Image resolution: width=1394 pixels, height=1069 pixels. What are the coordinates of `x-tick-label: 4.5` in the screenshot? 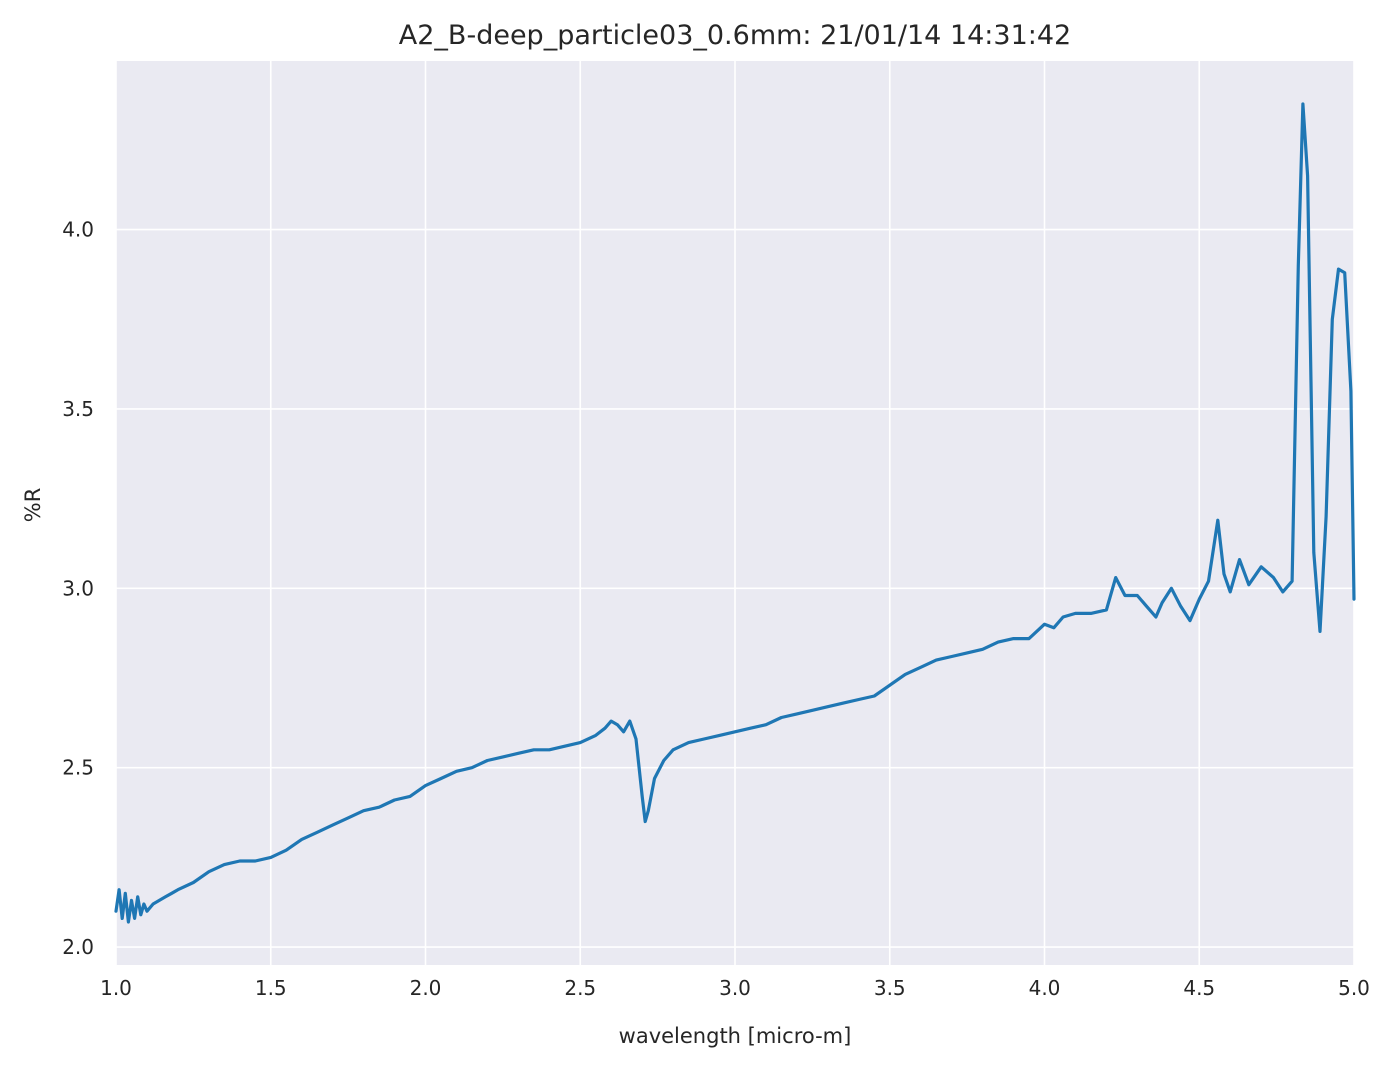 It's located at (1199, 988).